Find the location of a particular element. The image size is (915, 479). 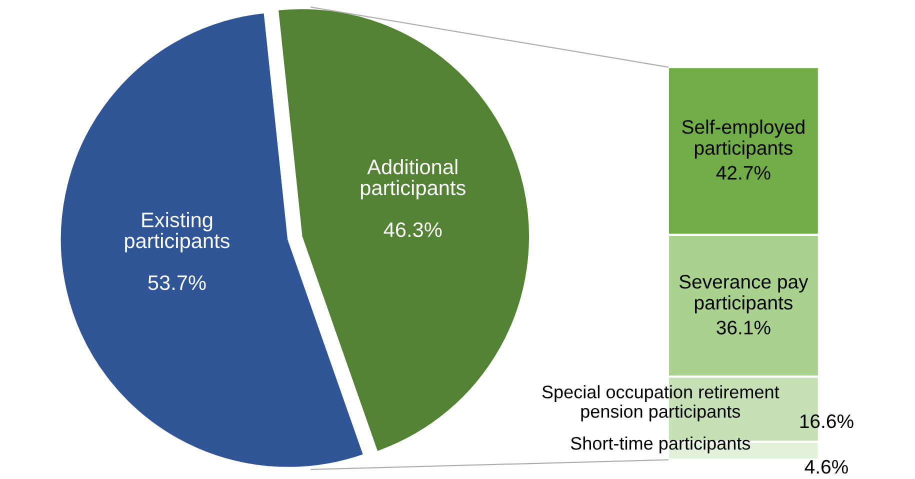

series-label: Special occupation retirement pension participants is located at coordinates (661, 403).